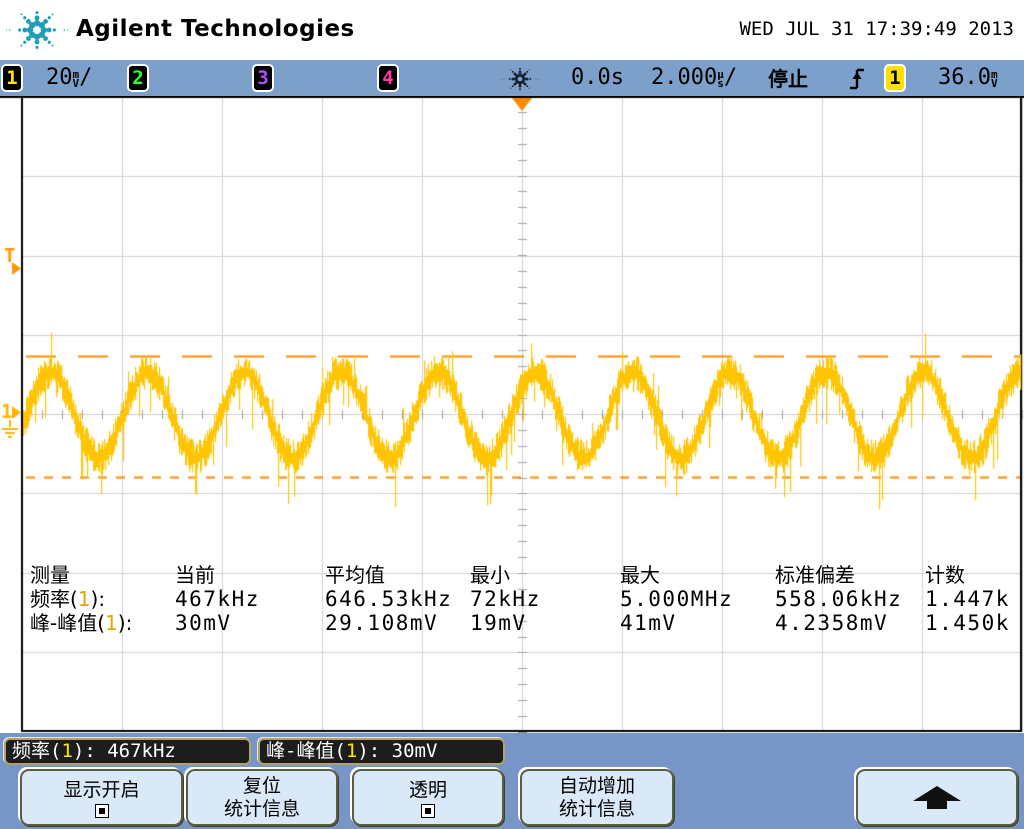  I want to click on datetime-display: WED JUL 31 17:39:49 2013, so click(876, 29).